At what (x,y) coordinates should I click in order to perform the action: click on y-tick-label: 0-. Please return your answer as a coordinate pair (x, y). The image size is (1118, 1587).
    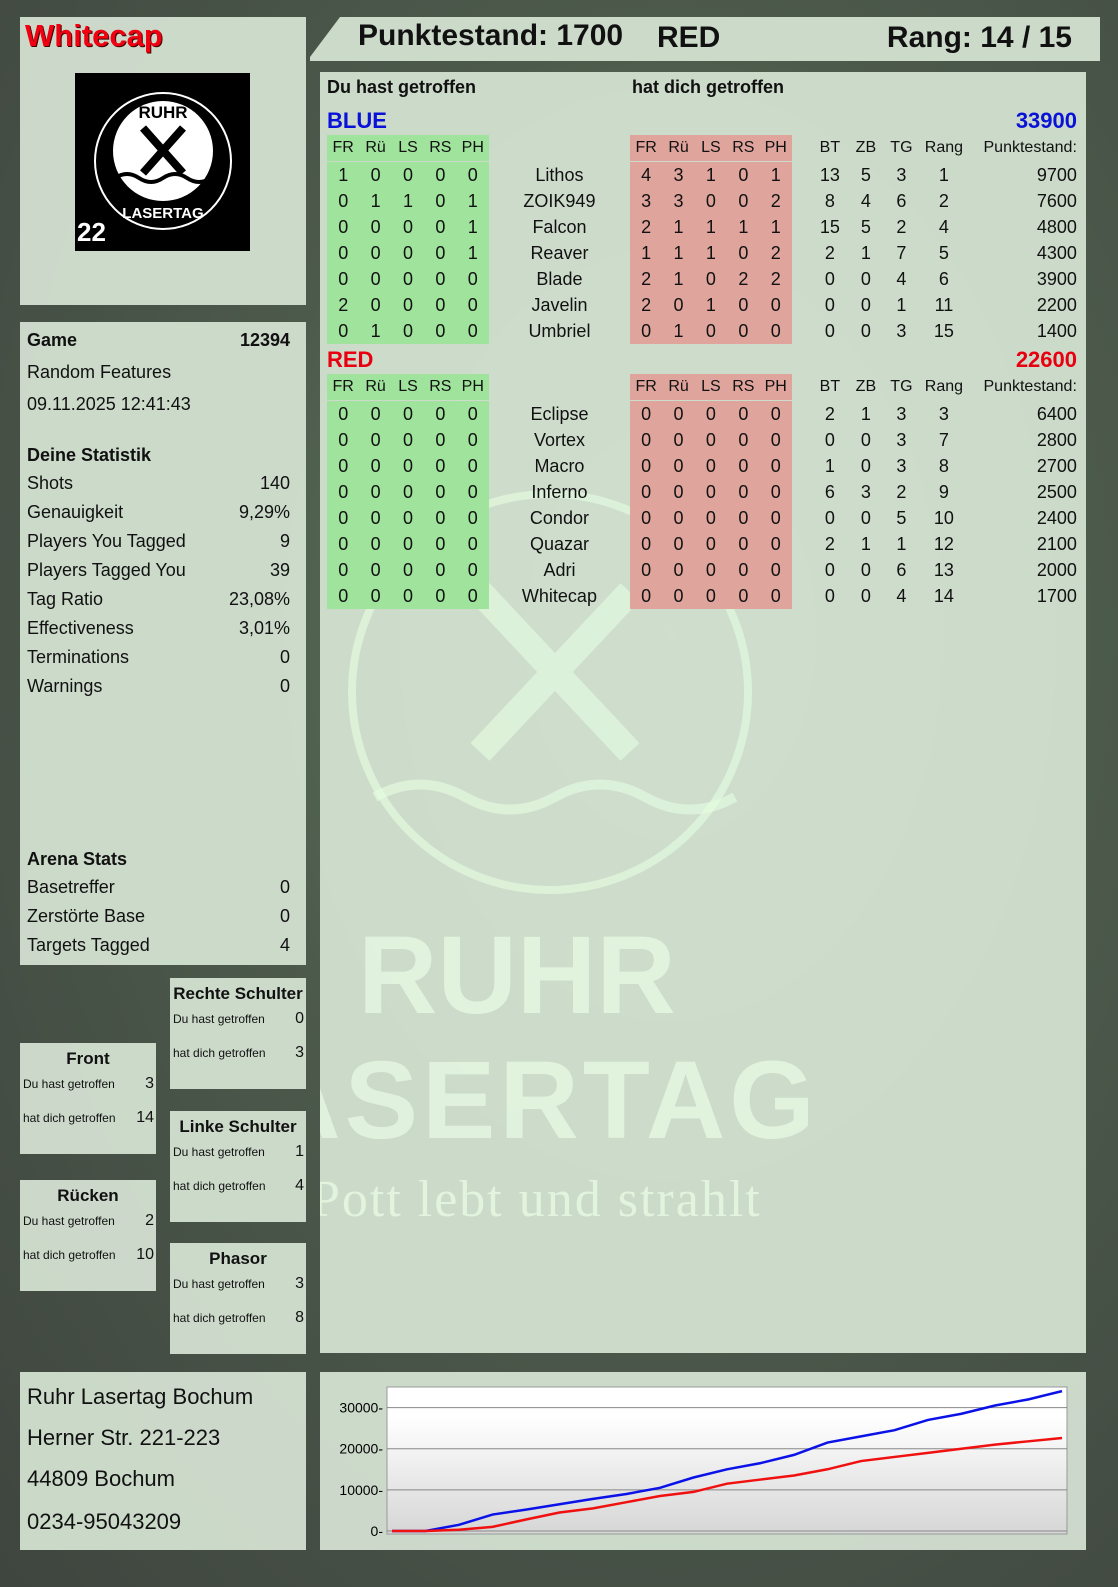
    Looking at the image, I should click on (377, 1531).